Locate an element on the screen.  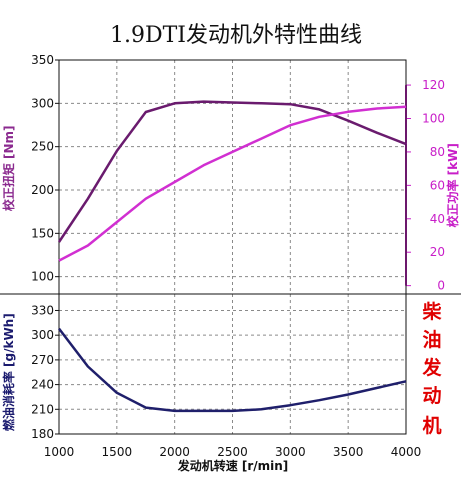
x-tick-label: 2500 is located at coordinates (232, 452).